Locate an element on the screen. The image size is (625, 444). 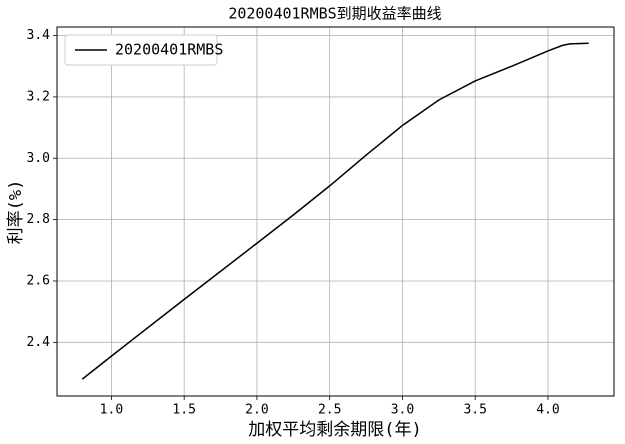
y-axis-label: 利率(%) is located at coordinates (16, 212).